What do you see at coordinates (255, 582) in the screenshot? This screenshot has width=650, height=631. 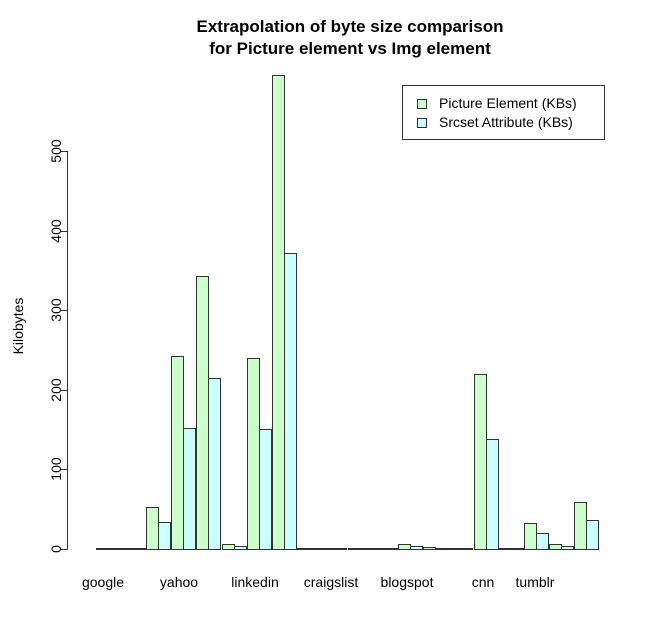 I see `x-tick-label-linkedin: linkedin` at bounding box center [255, 582].